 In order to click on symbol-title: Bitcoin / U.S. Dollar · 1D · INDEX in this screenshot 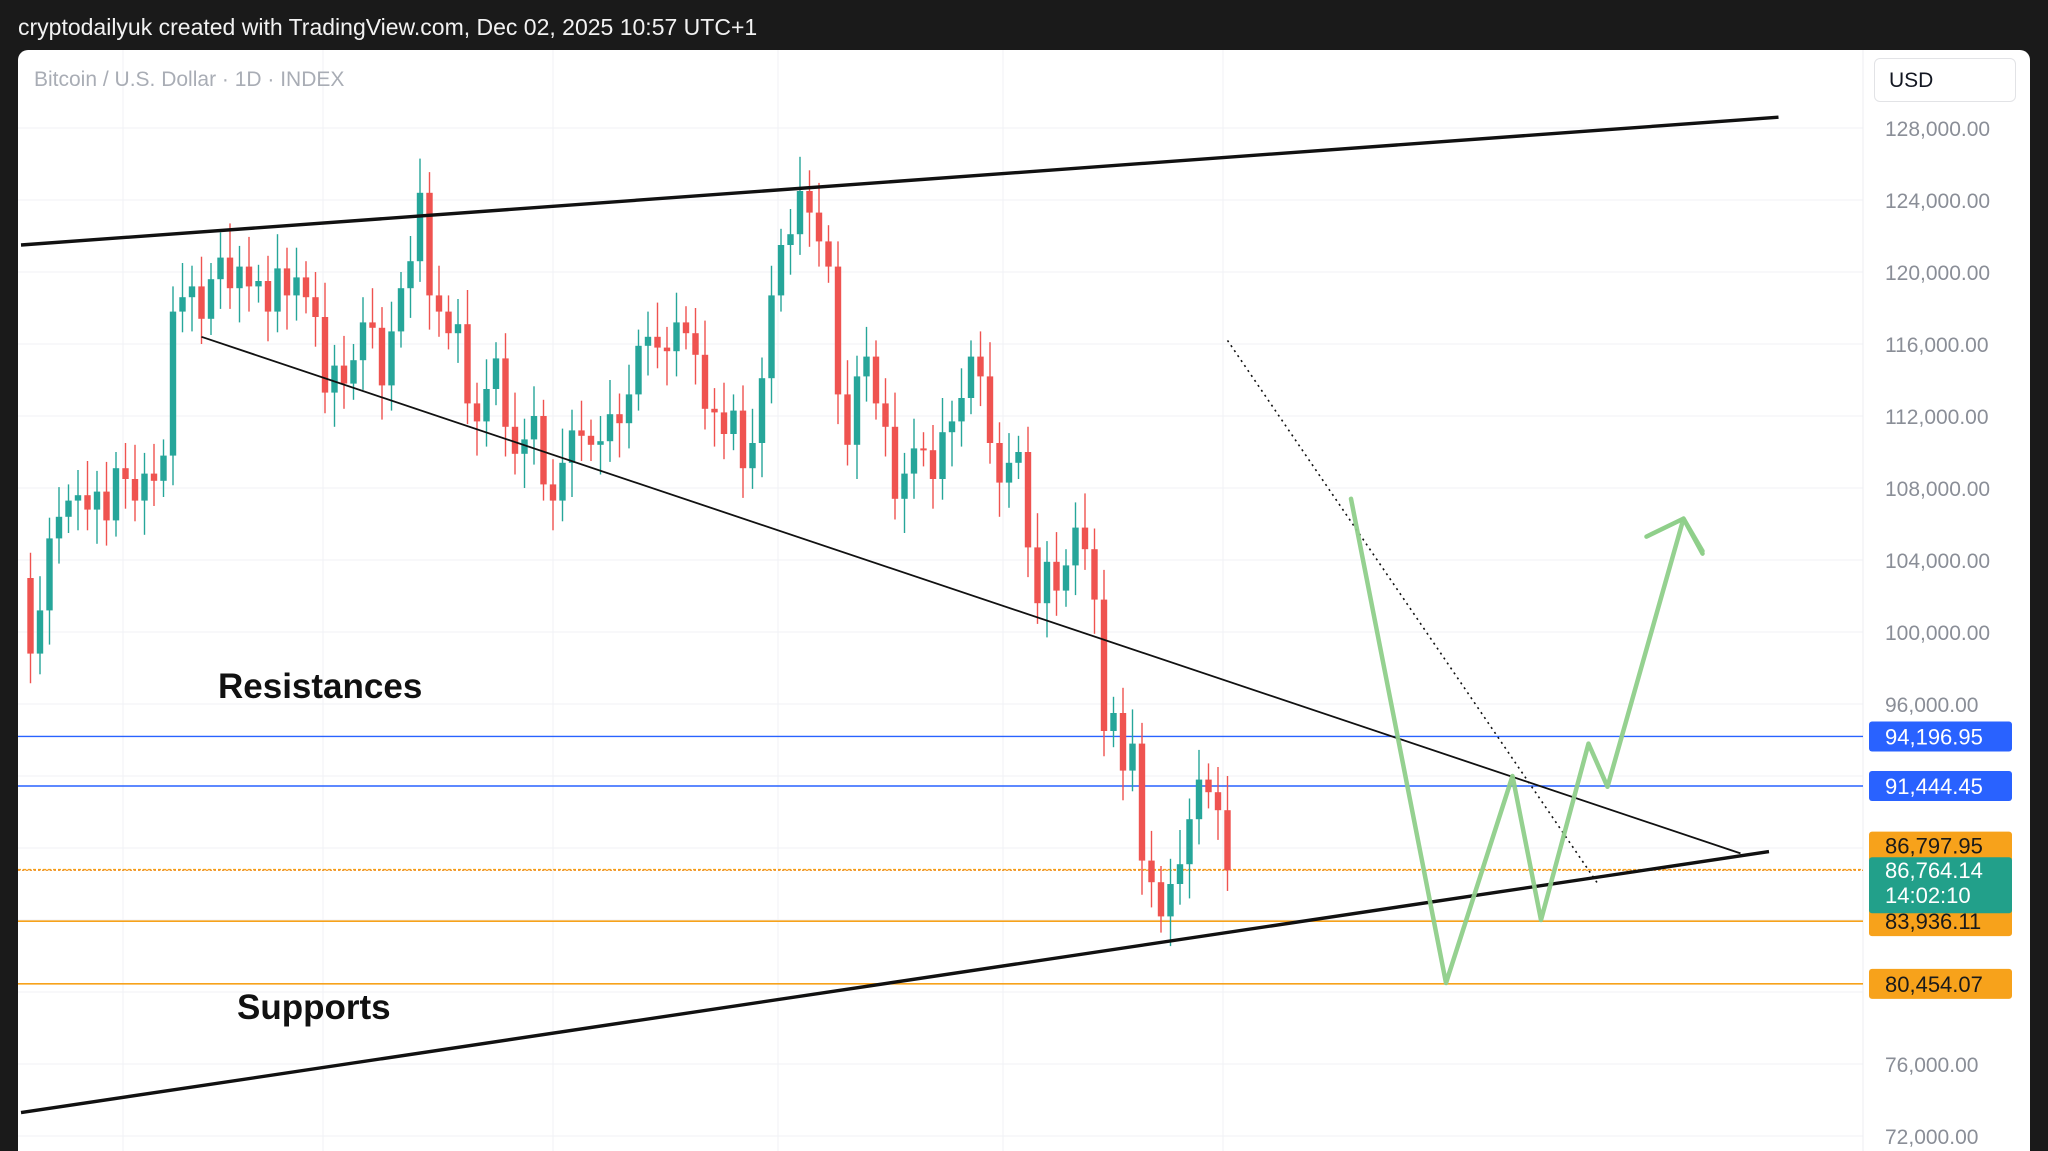, I will do `click(189, 79)`.